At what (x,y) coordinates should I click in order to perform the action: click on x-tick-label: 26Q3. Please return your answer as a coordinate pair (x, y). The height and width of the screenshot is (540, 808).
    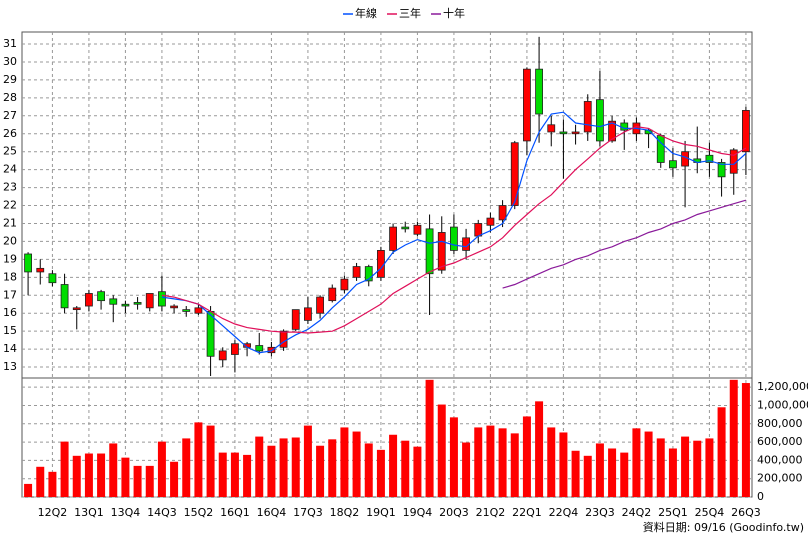
    Looking at the image, I should click on (746, 512).